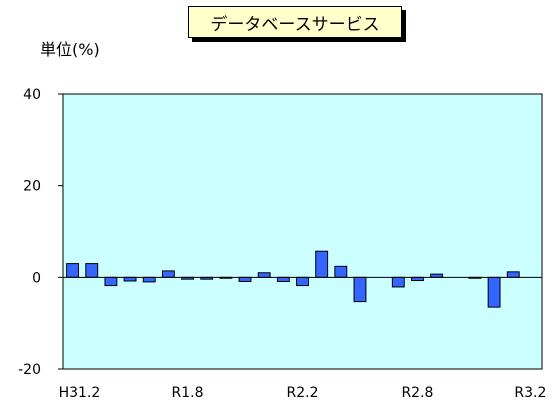 The width and height of the screenshot is (557, 405). I want to click on bar-R2.3, so click(322, 264).